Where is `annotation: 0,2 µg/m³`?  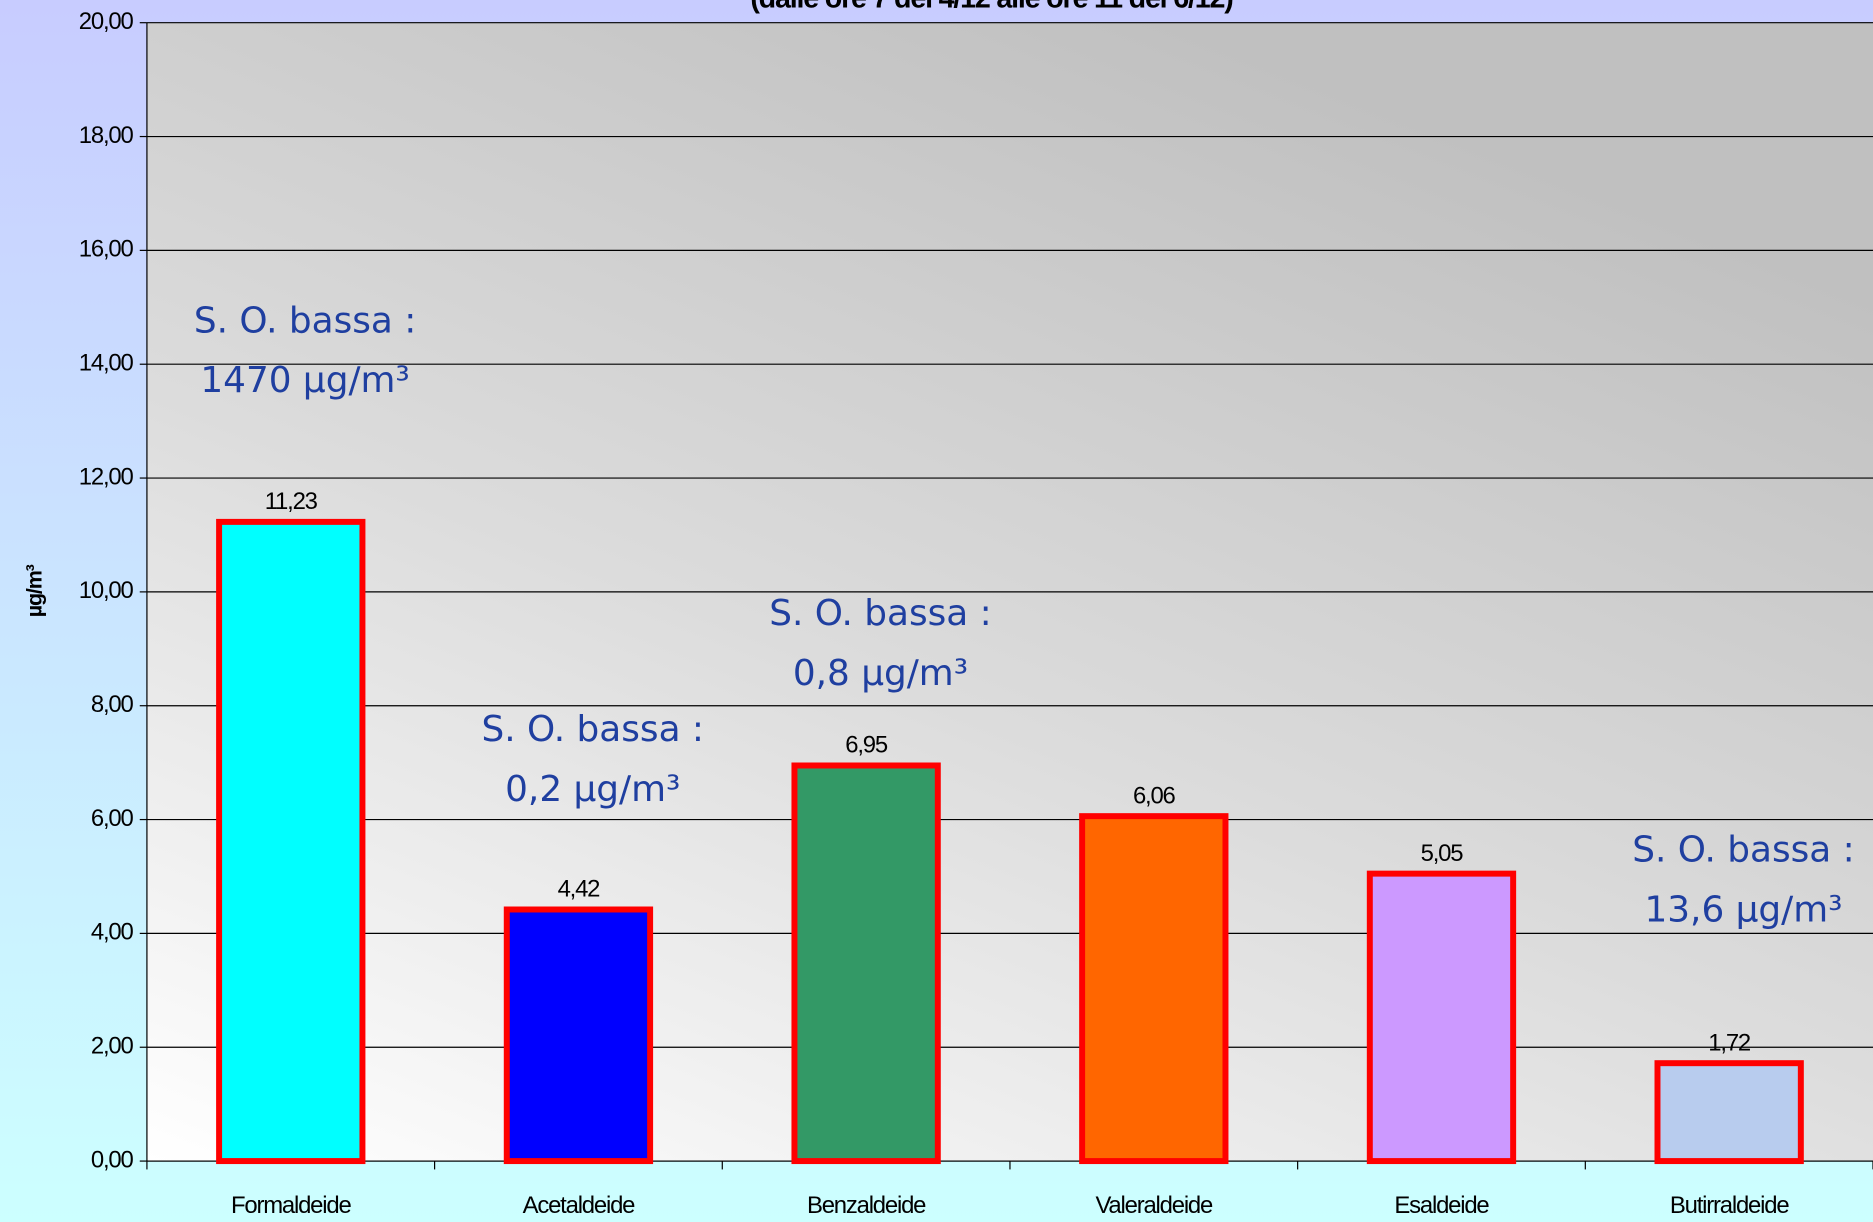
annotation: 0,2 µg/m³ is located at coordinates (592, 789).